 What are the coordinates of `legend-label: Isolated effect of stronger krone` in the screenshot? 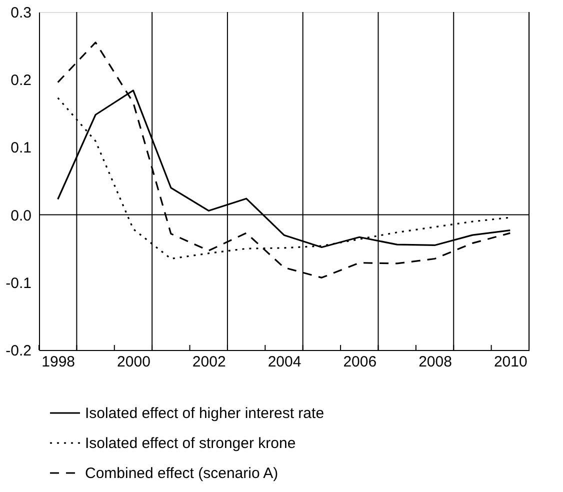 It's located at (190, 443).